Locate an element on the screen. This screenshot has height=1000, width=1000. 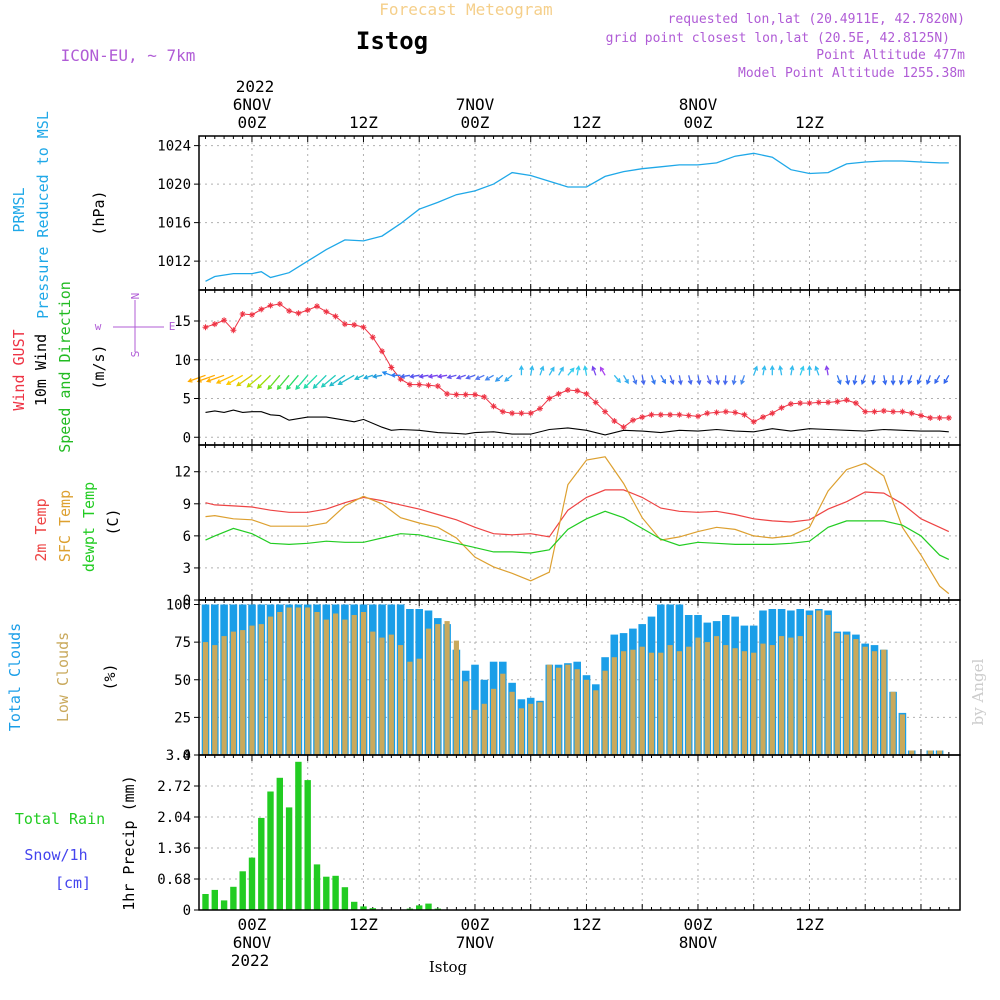
y-tick-label: 3.4 is located at coordinates (178, 756).